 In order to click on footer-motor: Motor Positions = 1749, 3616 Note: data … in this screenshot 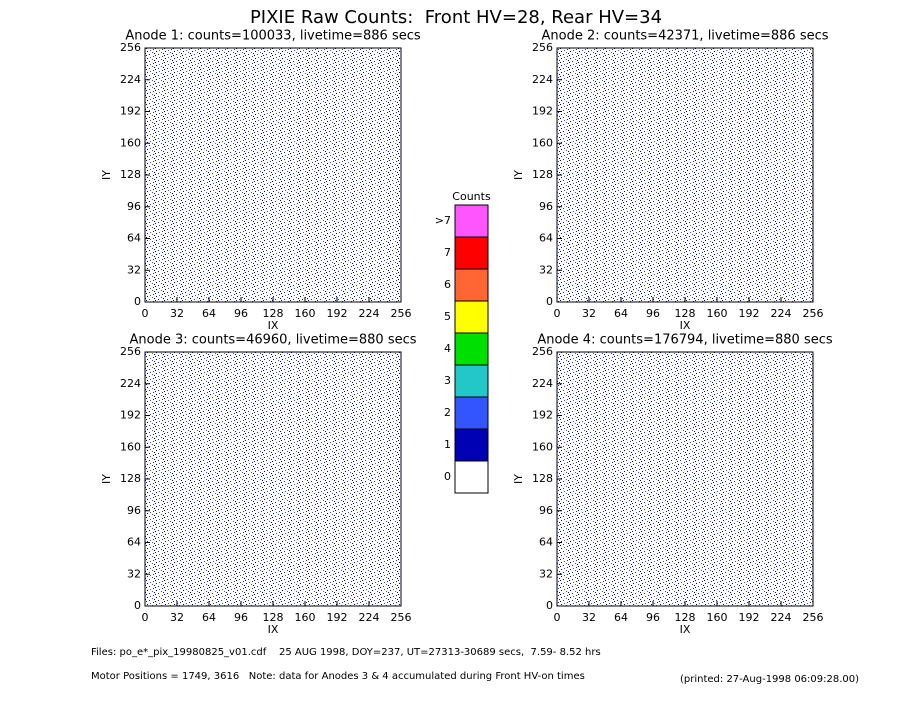, I will do `click(338, 676)`.